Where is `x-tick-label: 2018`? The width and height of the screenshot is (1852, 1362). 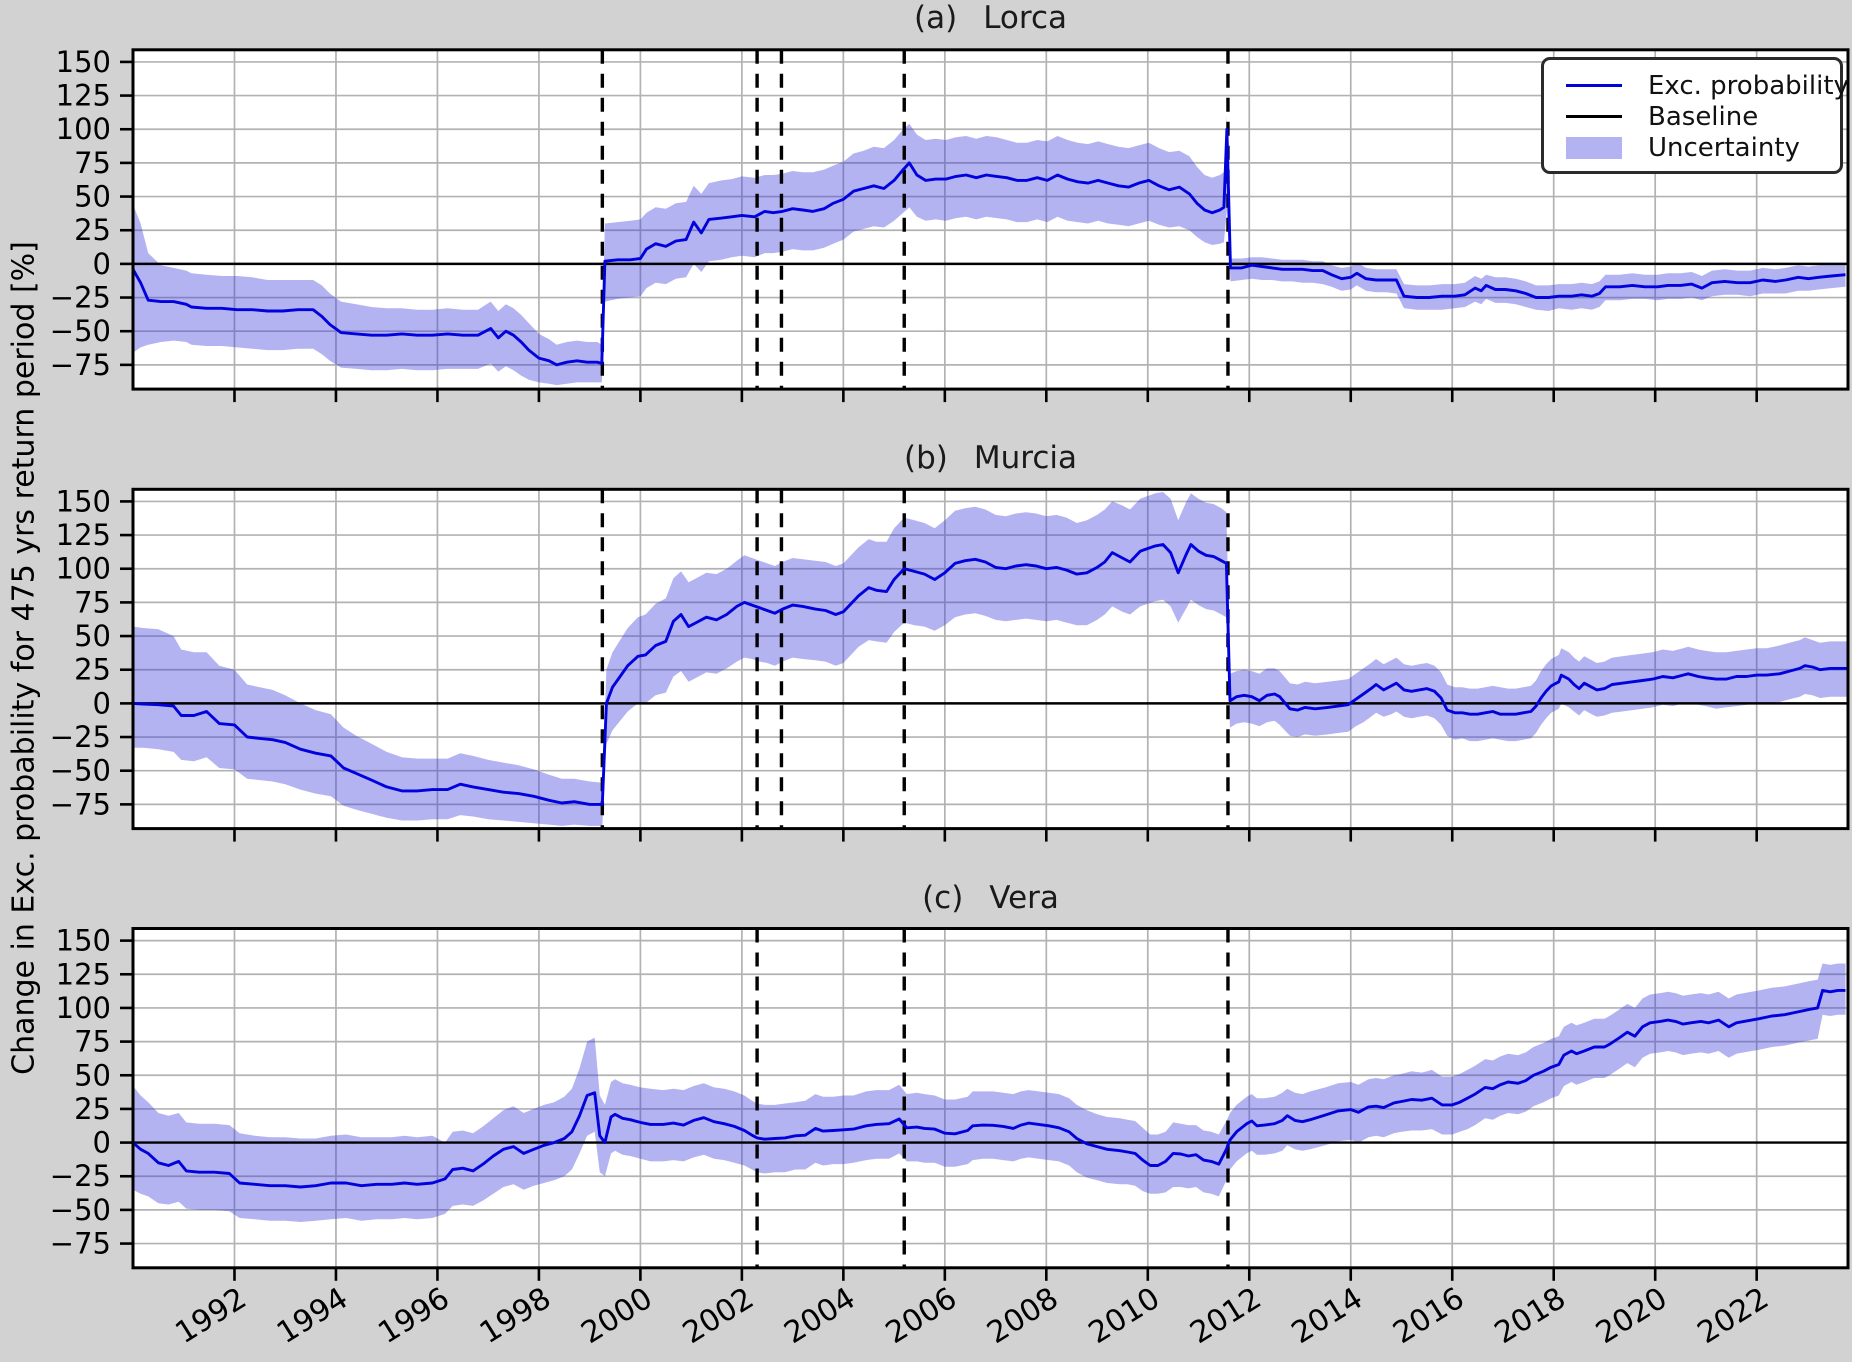
x-tick-label: 2018 is located at coordinates (1530, 1316).